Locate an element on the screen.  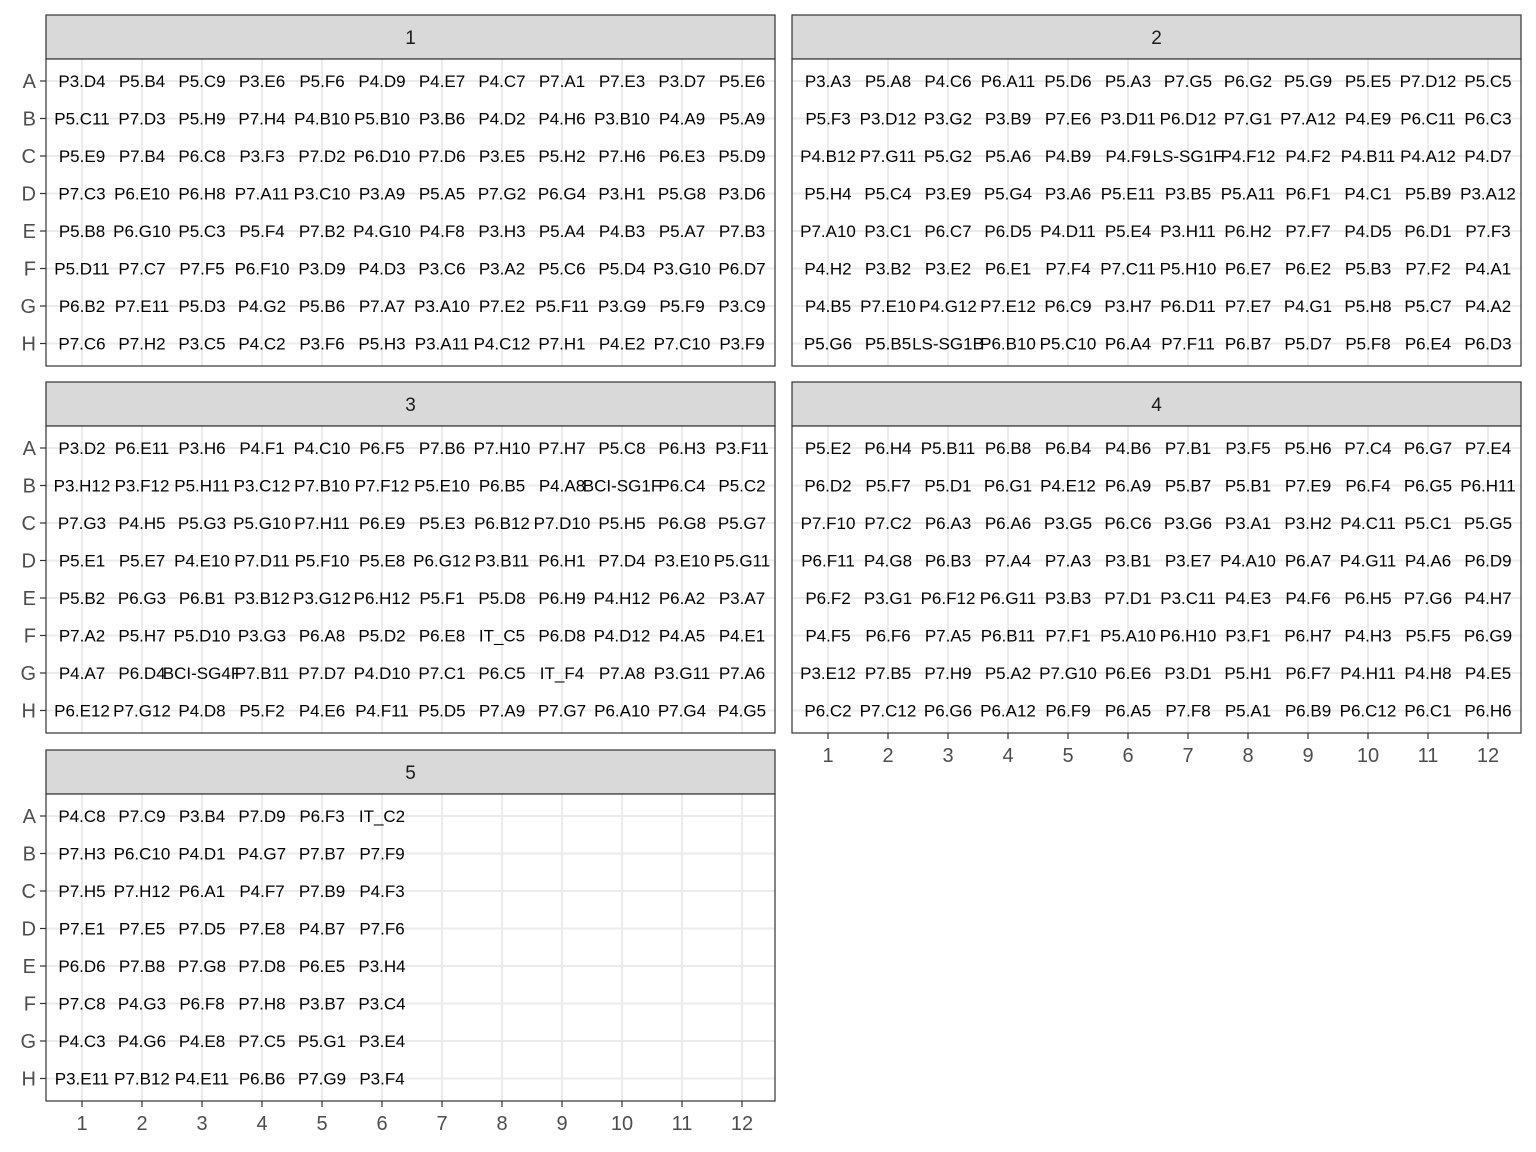
well-label: P7.D9 is located at coordinates (261, 816).